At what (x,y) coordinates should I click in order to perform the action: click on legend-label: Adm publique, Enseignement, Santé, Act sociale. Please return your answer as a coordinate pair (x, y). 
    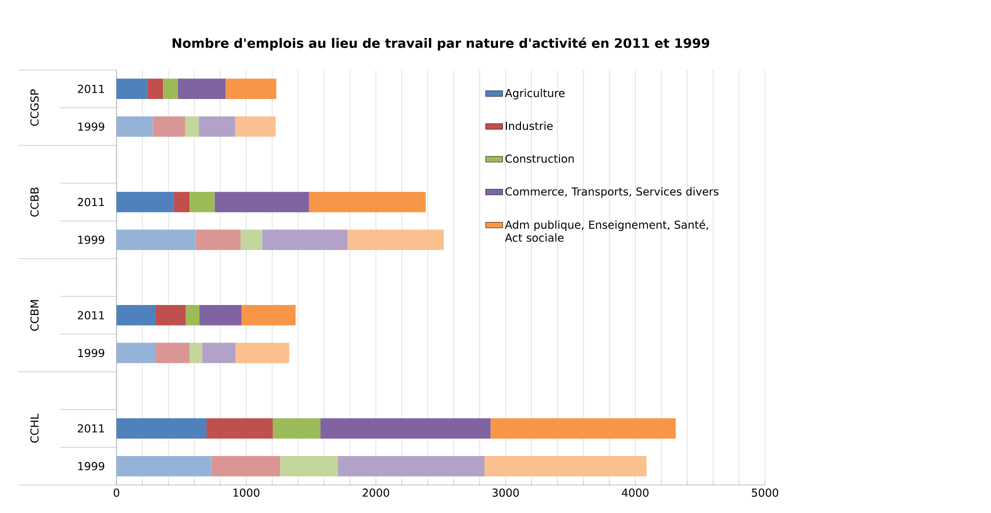
    Looking at the image, I should click on (606, 231).